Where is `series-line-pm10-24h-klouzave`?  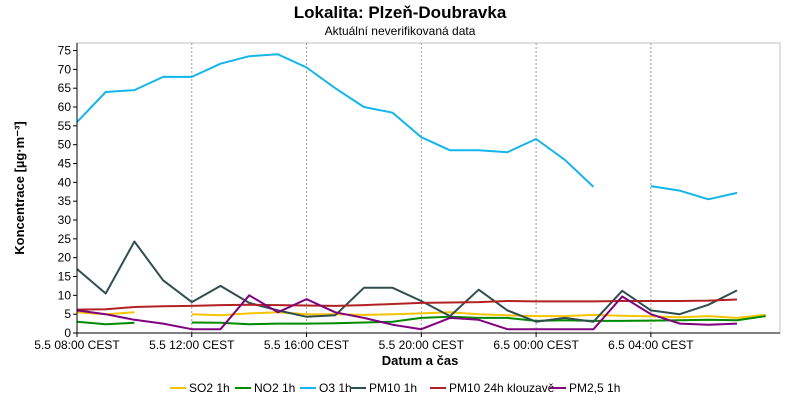 series-line-pm10-24h-klouzave is located at coordinates (407, 304).